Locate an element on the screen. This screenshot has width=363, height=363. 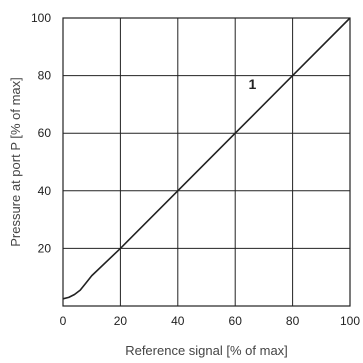
y-tick-label-100: 100 is located at coordinates (41, 18).